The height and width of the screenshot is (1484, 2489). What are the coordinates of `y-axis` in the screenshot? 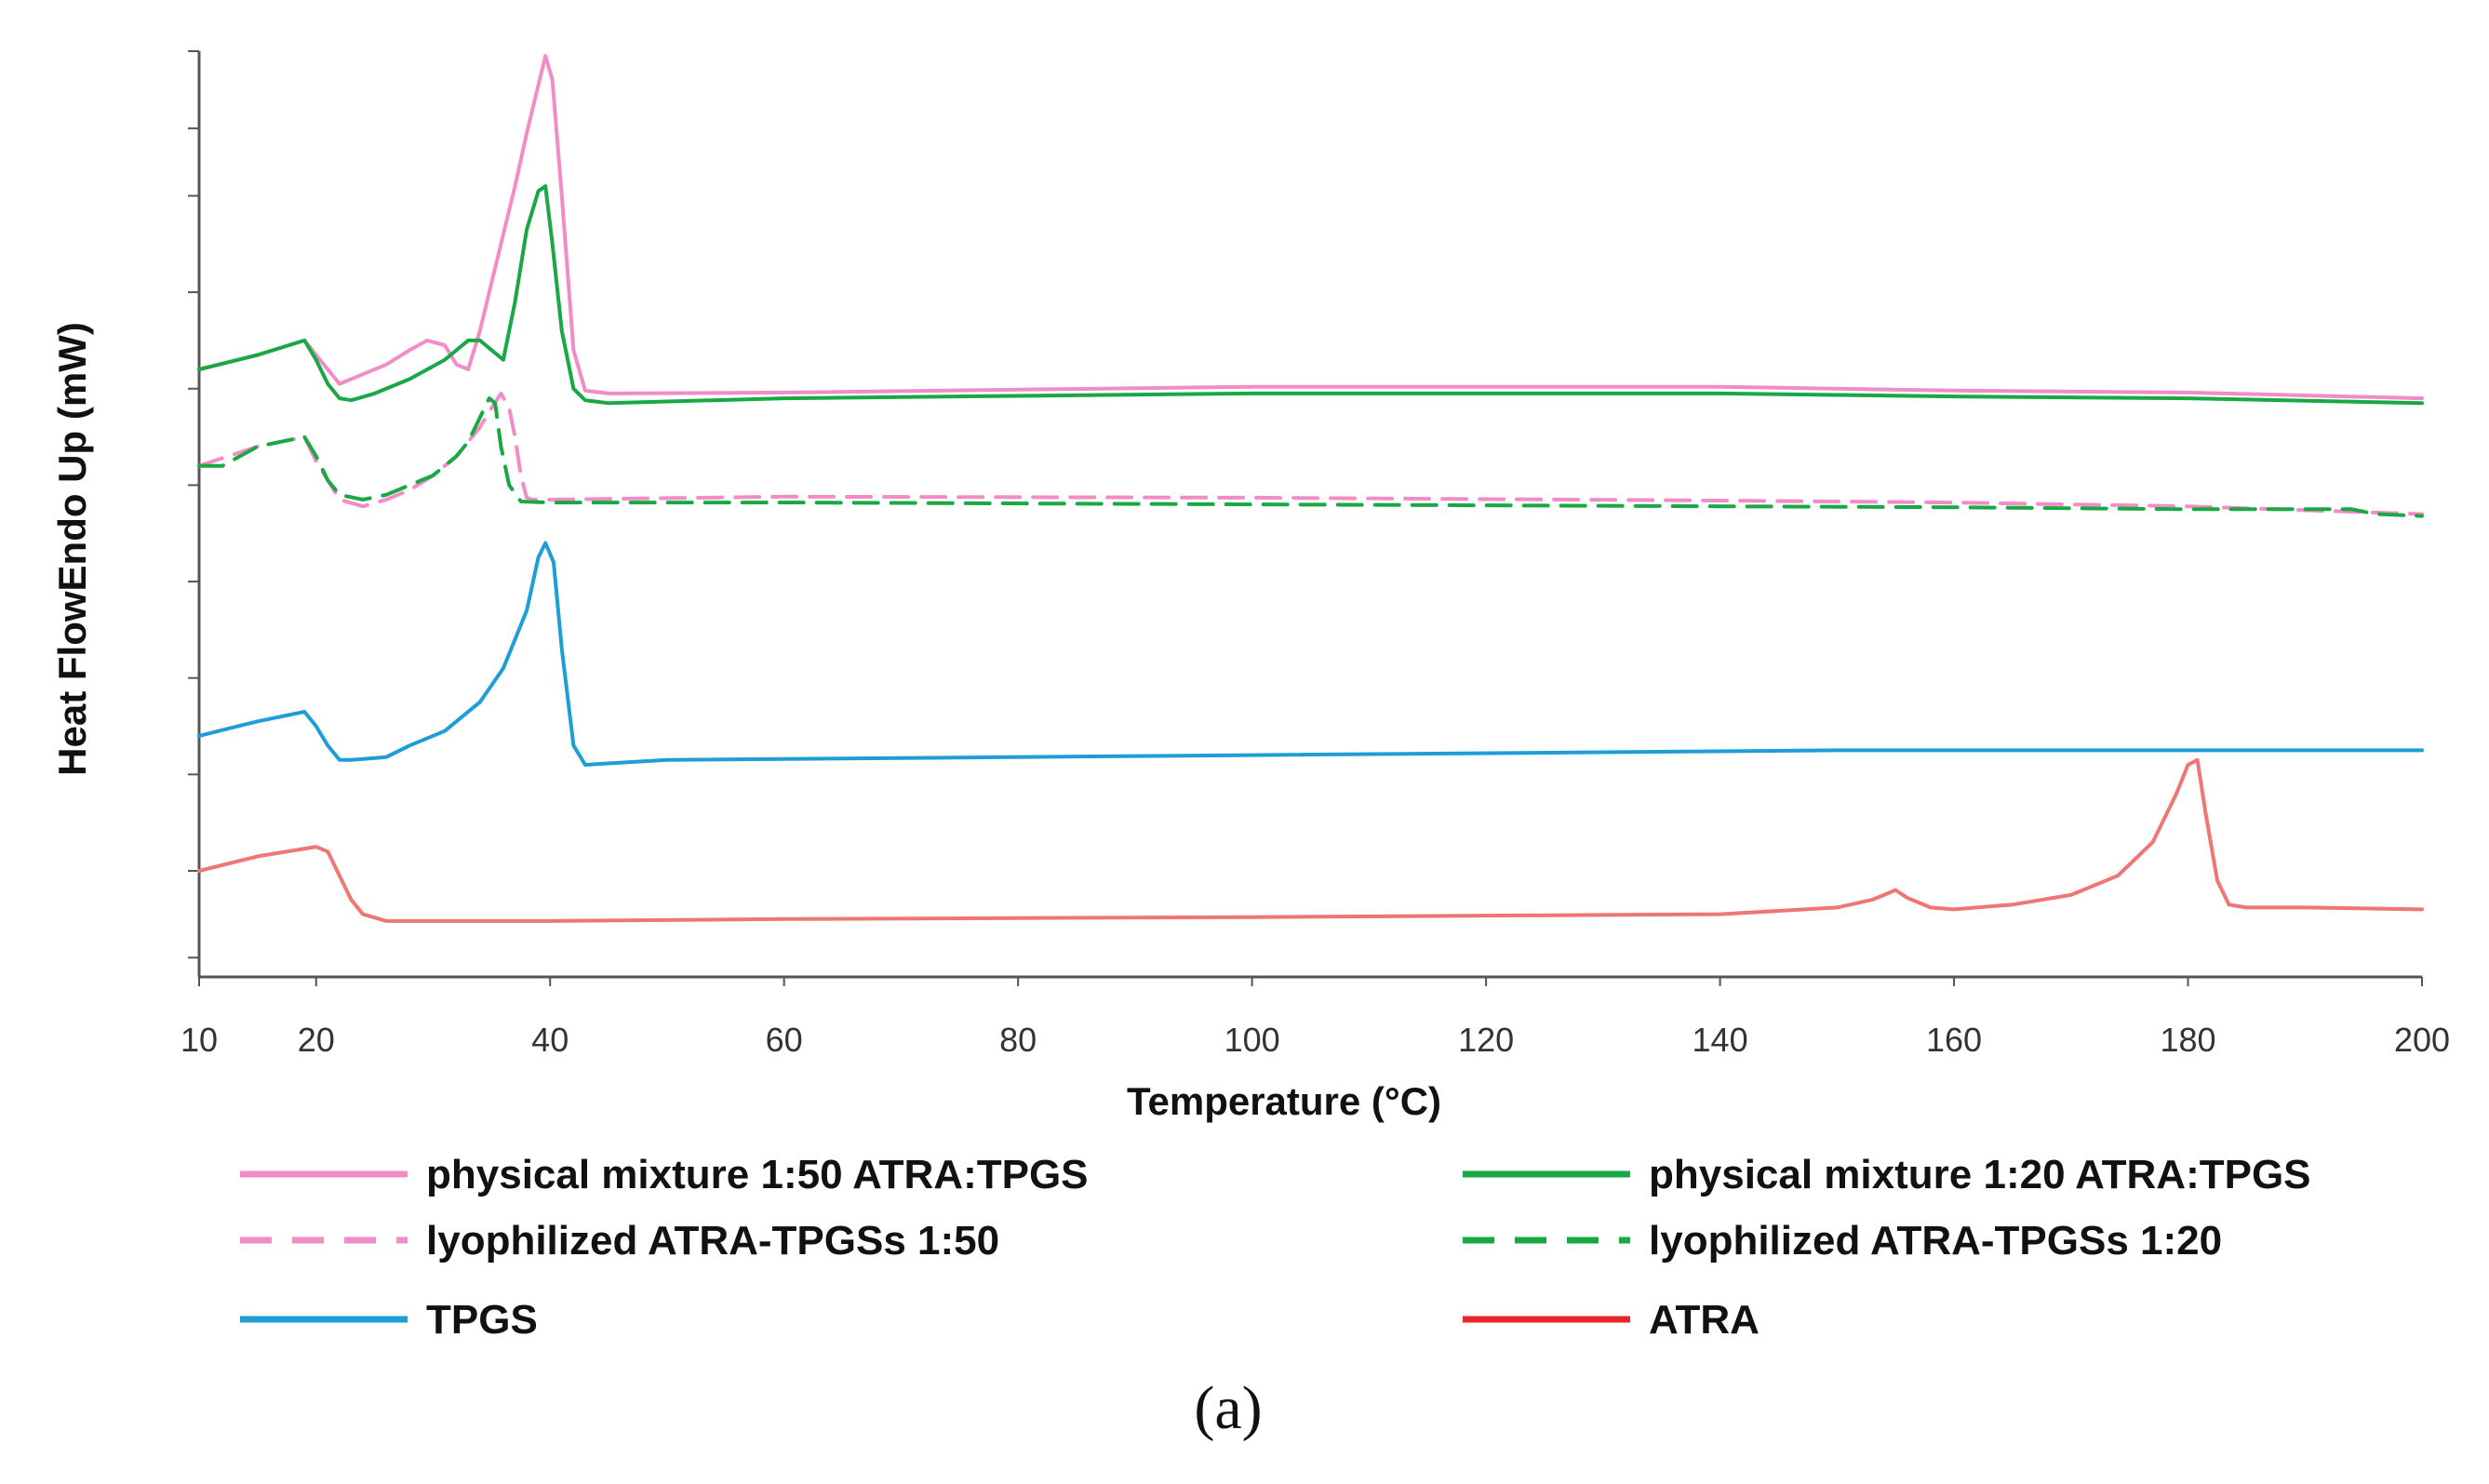 It's located at (195, 513).